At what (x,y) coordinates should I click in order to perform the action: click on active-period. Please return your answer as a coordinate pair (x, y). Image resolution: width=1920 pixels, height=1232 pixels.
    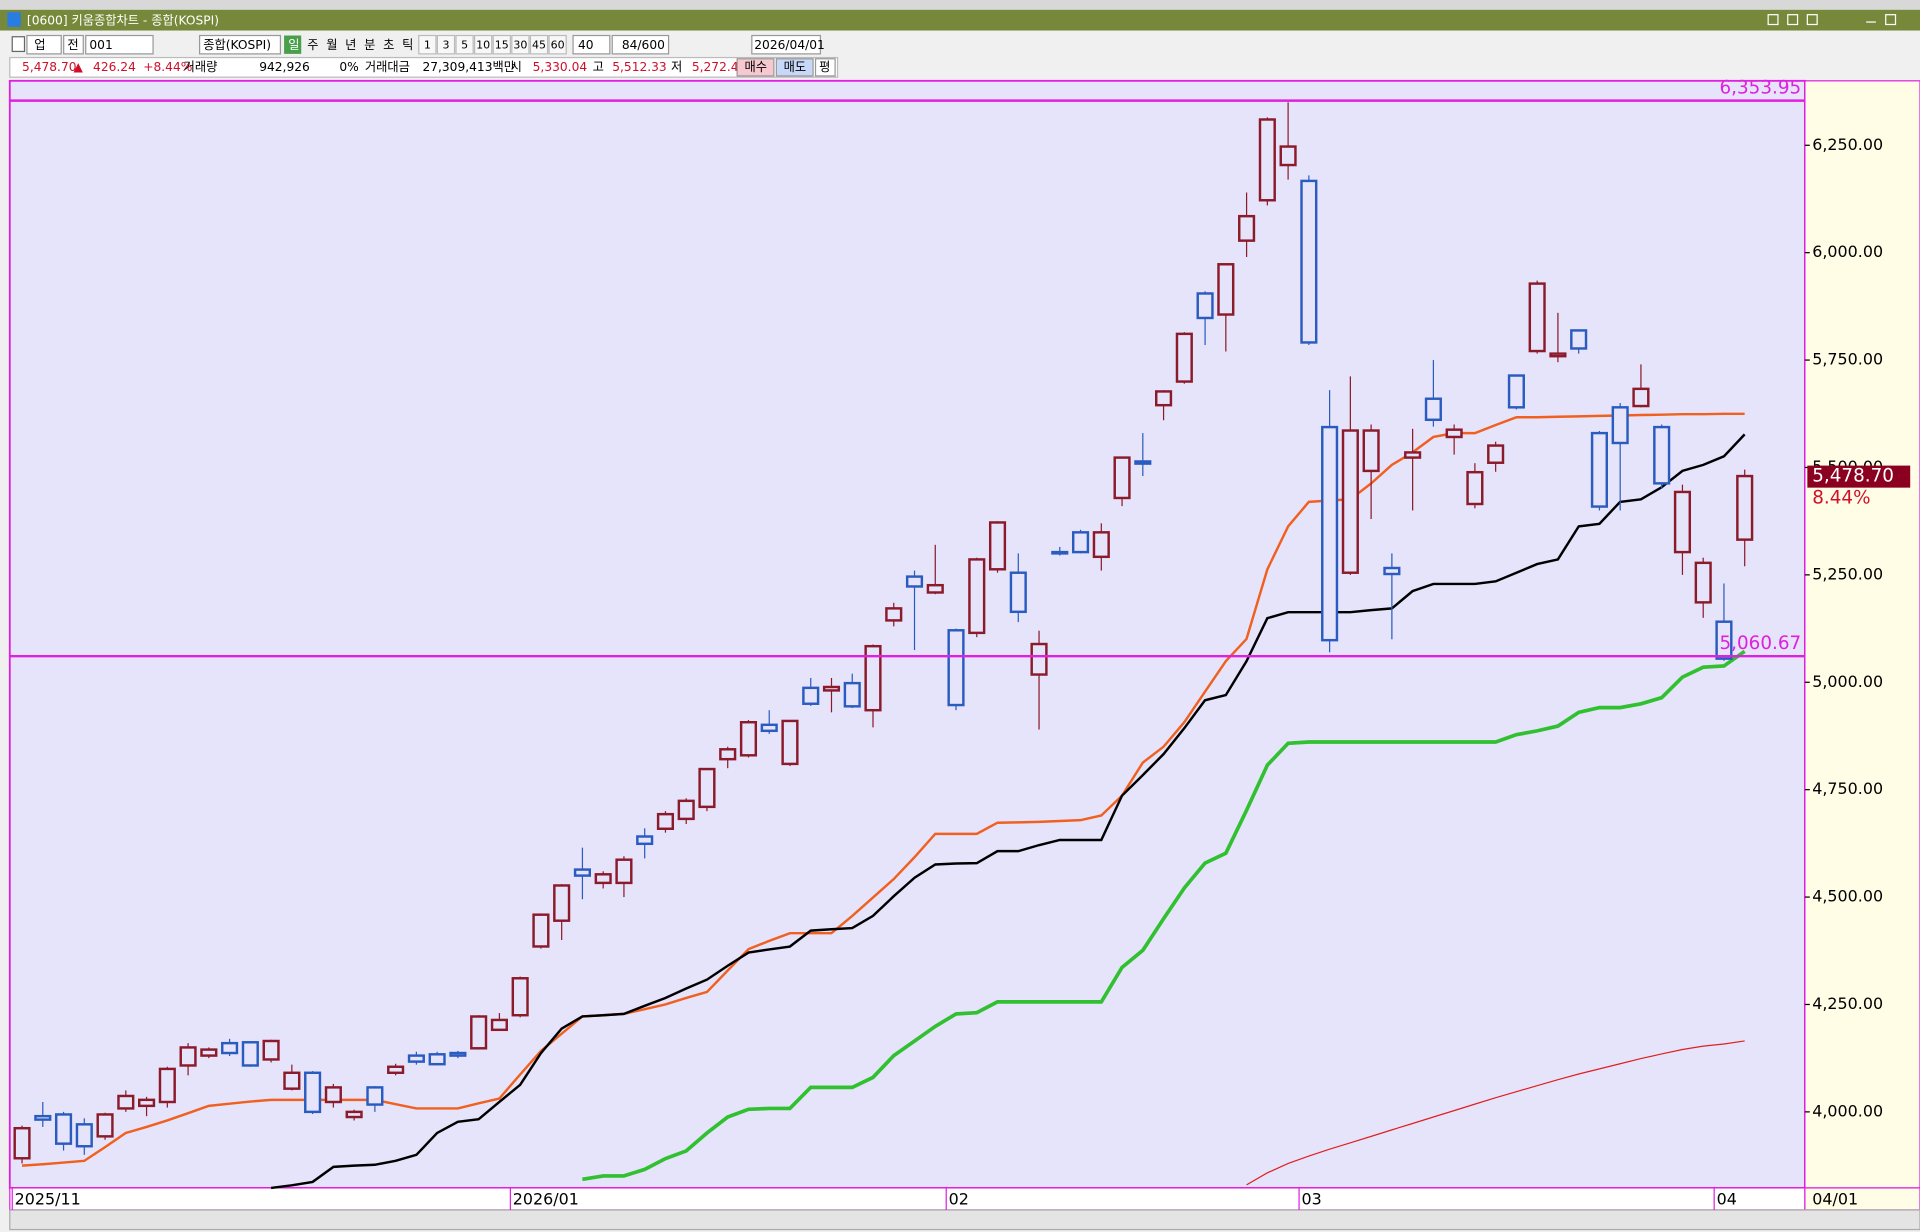
    Looking at the image, I should click on (293, 44).